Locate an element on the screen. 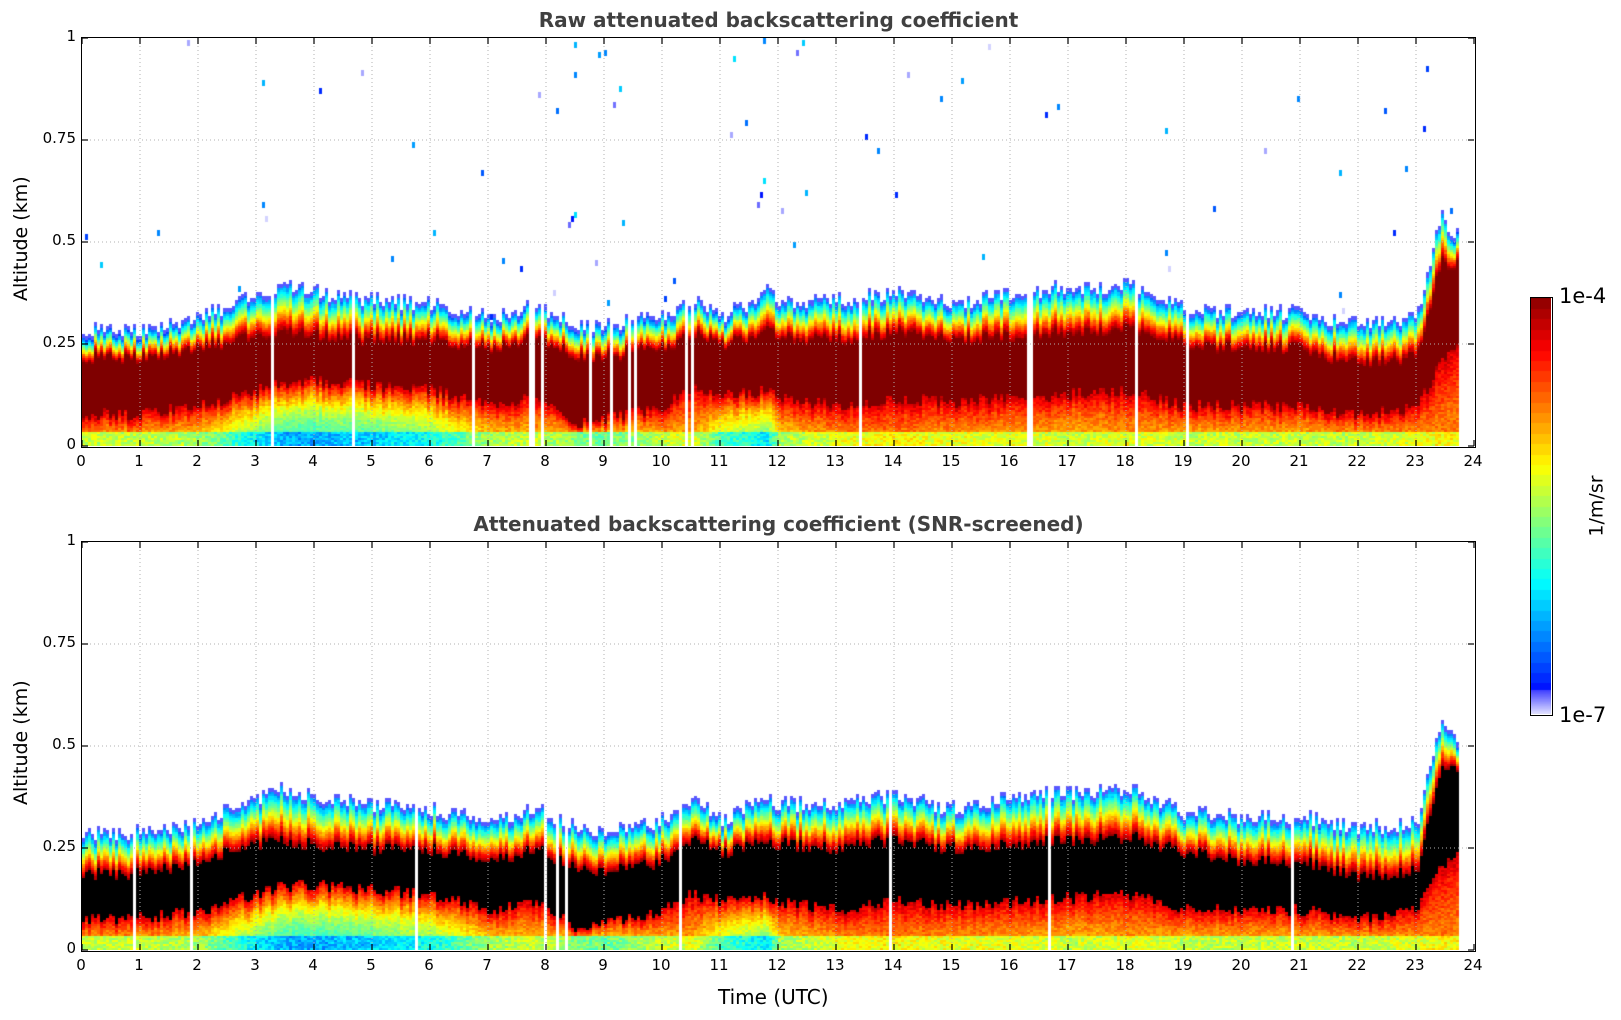 The width and height of the screenshot is (1621, 1020). colorbar-unit-label: 1/m/sr is located at coordinates (1596, 506).